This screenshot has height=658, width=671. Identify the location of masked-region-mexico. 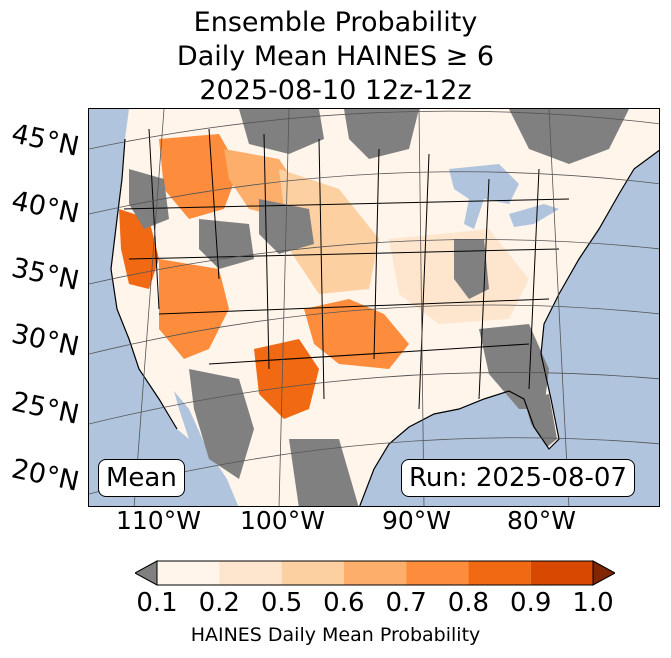
(221, 424).